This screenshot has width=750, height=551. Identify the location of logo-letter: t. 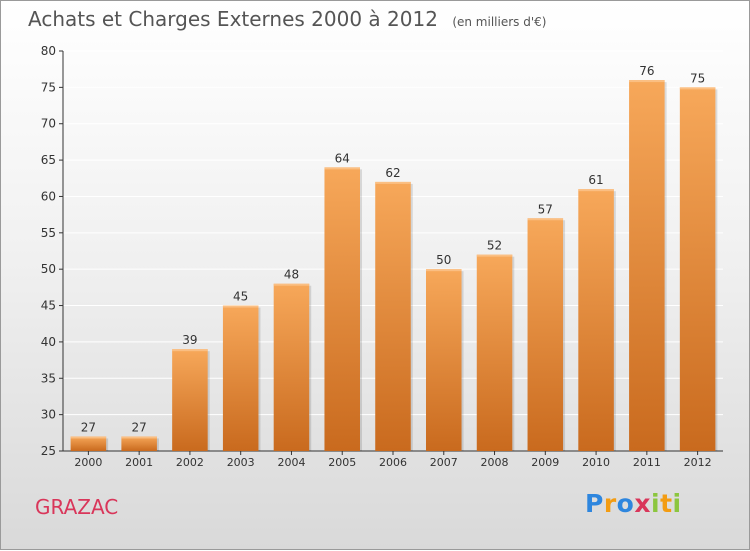
(666, 503).